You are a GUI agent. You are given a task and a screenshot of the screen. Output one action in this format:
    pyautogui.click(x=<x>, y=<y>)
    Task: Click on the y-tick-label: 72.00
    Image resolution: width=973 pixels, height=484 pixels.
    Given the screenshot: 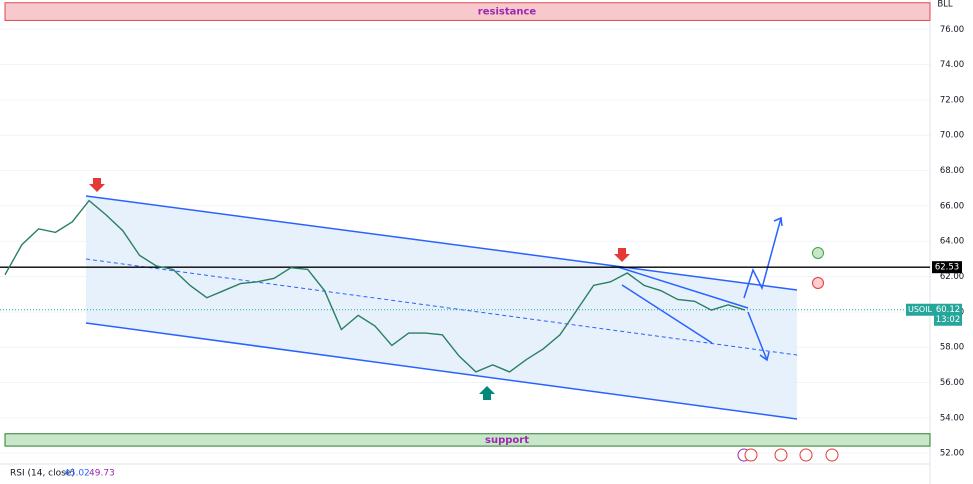 What is the action you would take?
    pyautogui.click(x=952, y=100)
    